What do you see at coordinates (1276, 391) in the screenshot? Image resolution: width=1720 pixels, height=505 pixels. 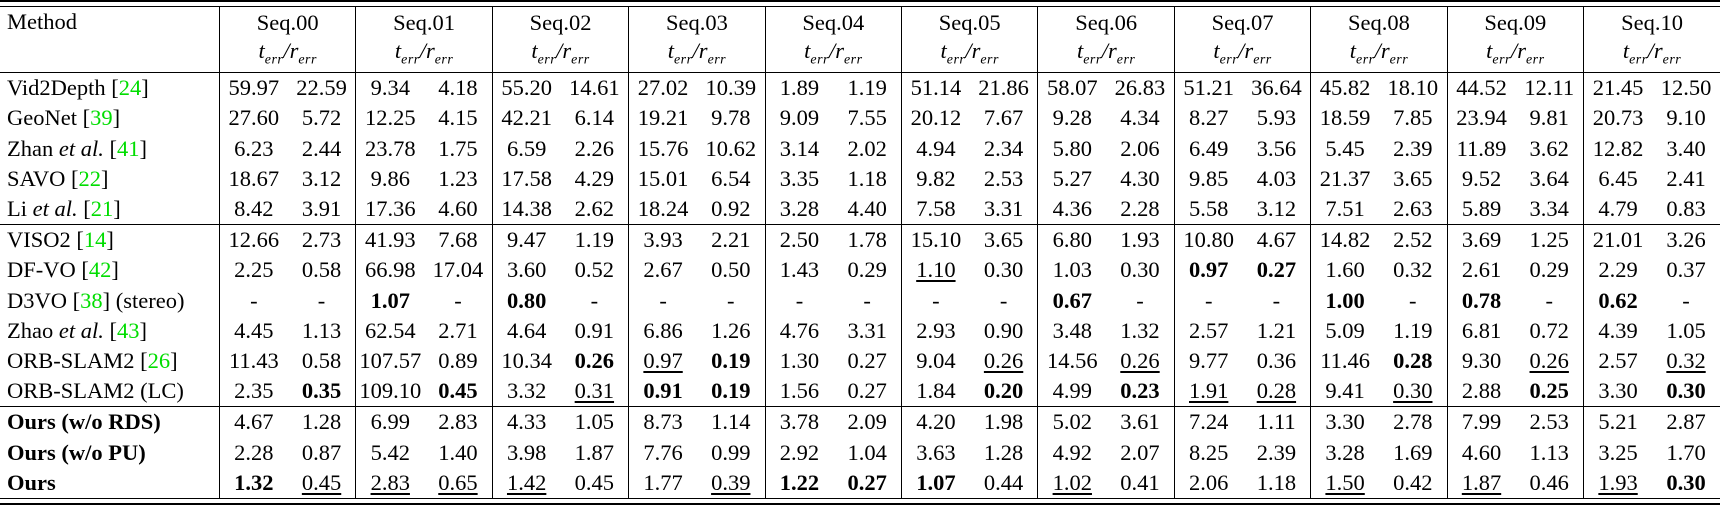 I see `rerr-value: 0.28` at bounding box center [1276, 391].